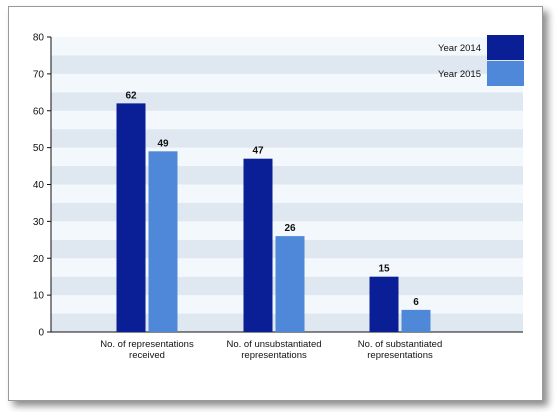 This screenshot has width=560, height=412. Describe the element at coordinates (290, 228) in the screenshot. I see `data-label: 26` at that location.